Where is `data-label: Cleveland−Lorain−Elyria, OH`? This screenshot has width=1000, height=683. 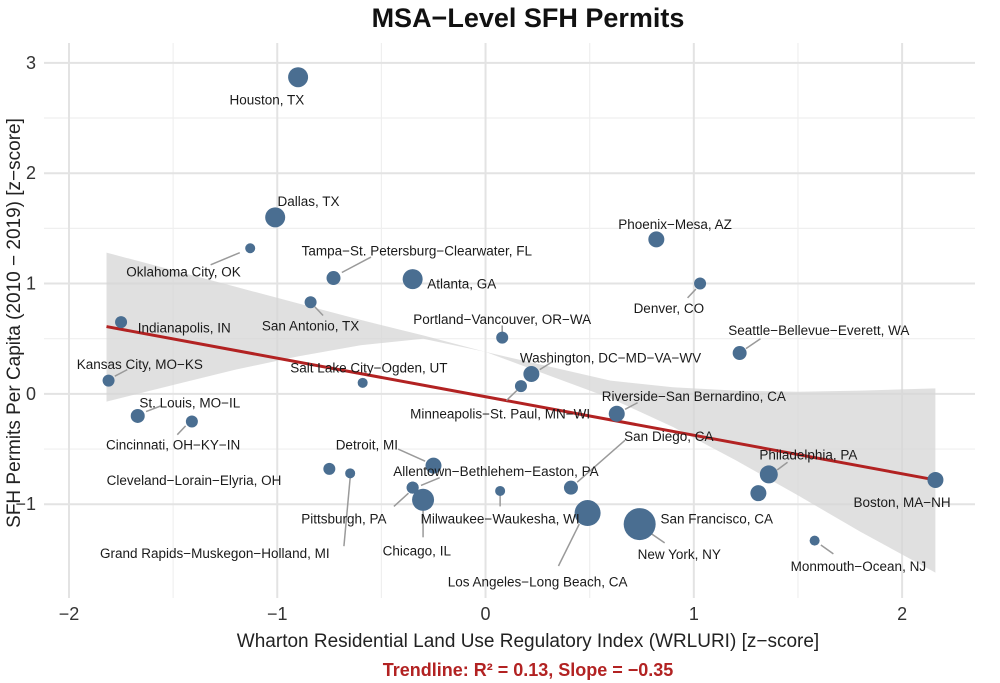 data-label: Cleveland−Lorain−Elyria, OH is located at coordinates (194, 480).